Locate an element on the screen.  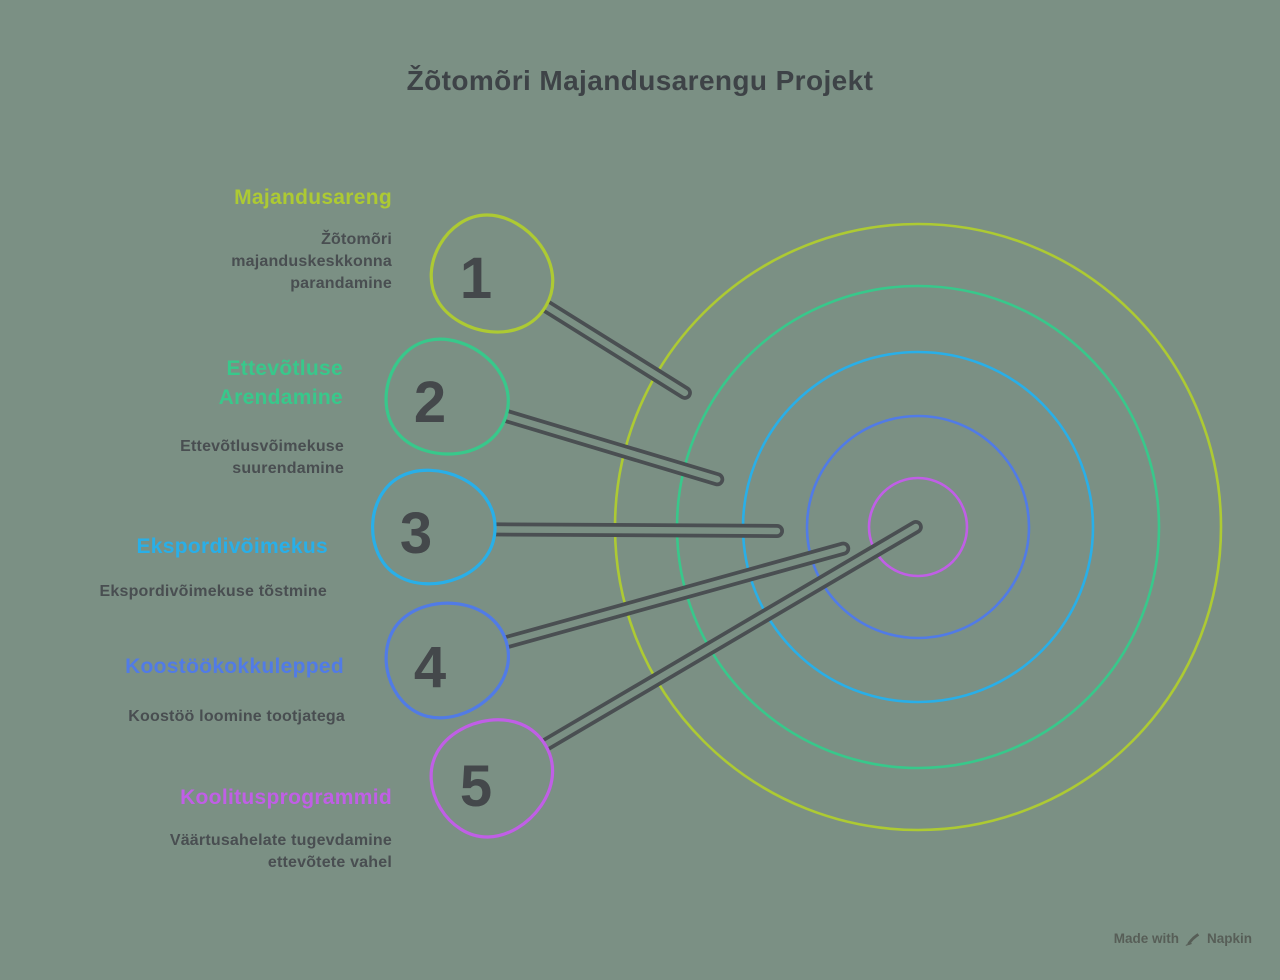
item-4-label: Koostöökokkulepped is located at coordinates (234, 666).